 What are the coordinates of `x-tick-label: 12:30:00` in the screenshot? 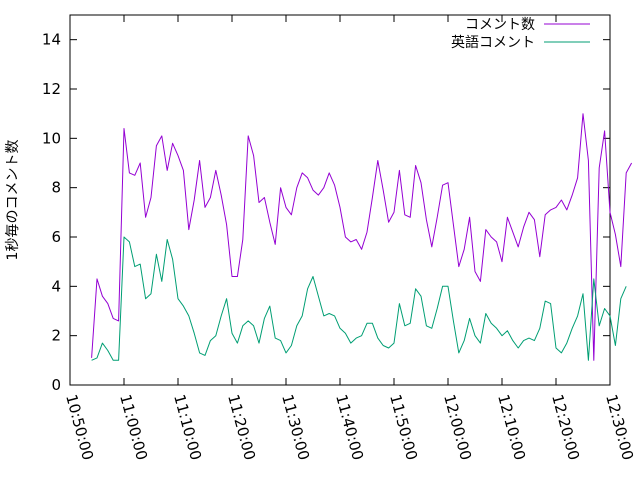 It's located at (619, 427).